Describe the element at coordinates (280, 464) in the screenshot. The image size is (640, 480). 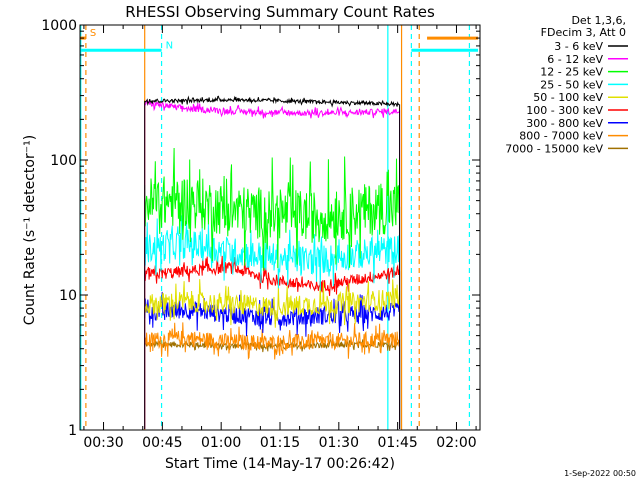
I see `x-axis-label: Start Time (14-May-17 00:26:42)` at that location.